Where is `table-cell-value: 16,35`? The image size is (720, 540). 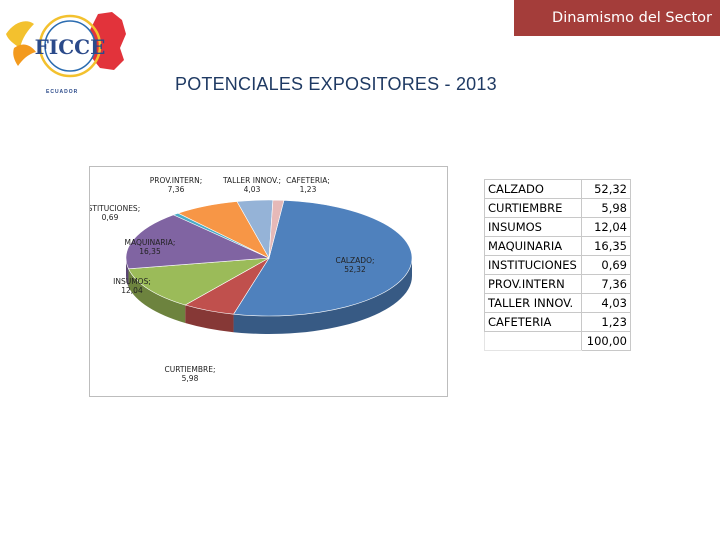
table-cell-value: 16,35 is located at coordinates (606, 246).